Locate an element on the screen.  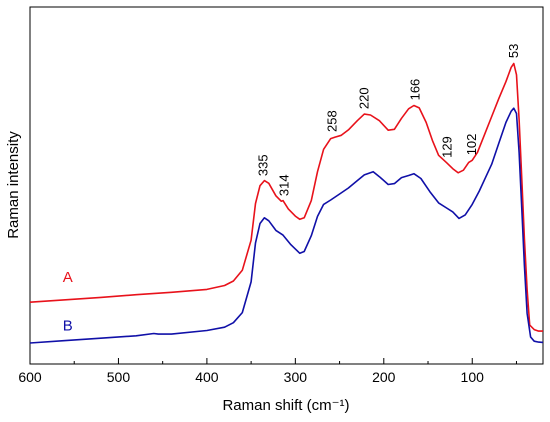
peak-label: 102 is located at coordinates (471, 145).